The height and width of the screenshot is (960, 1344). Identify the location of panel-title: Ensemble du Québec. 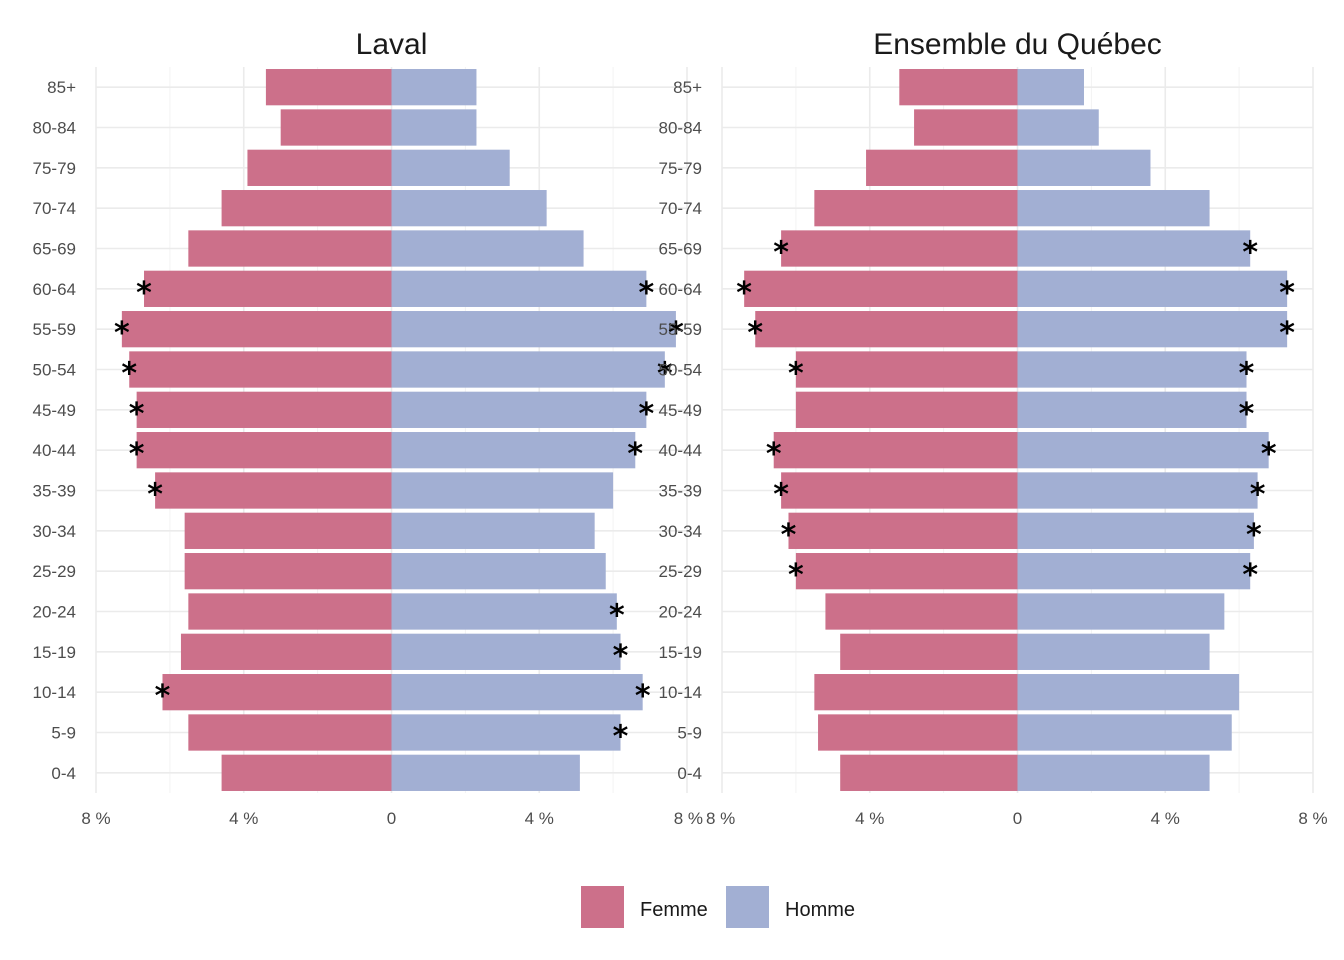
(1017, 44).